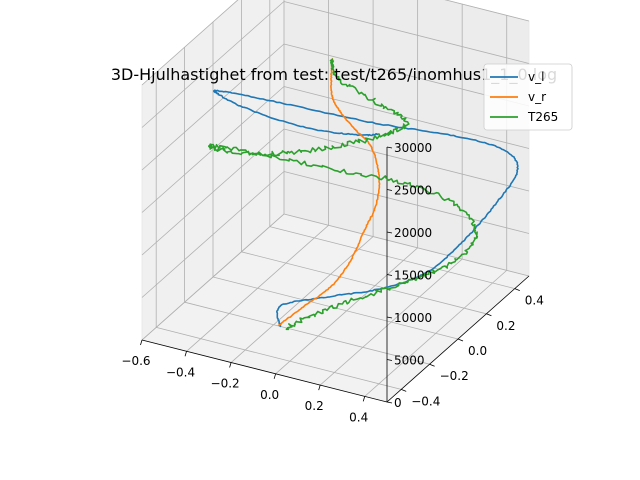  What do you see at coordinates (135, 361) in the screenshot?
I see `x-tick-label: −0.6` at bounding box center [135, 361].